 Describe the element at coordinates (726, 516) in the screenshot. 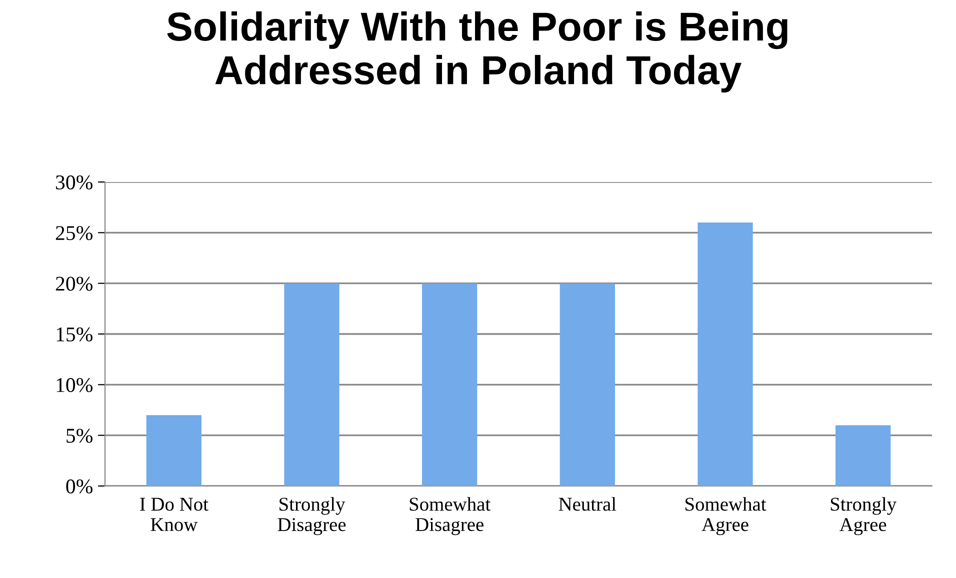

I see `x-tick-label: Somewhat Agree` at that location.